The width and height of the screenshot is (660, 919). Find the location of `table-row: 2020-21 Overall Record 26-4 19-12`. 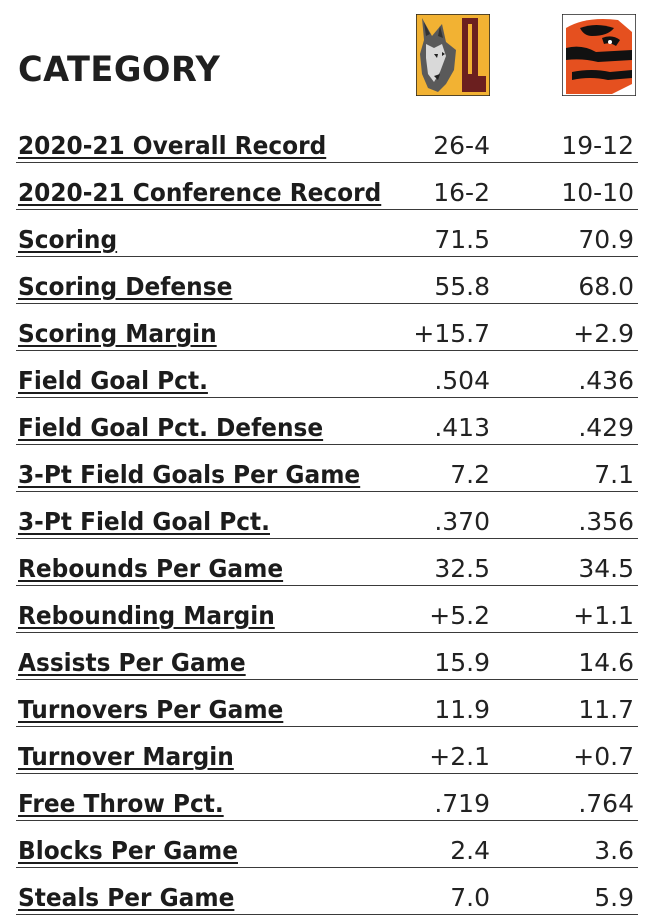

table-row: 2020-21 Overall Record 26-4 19-12 is located at coordinates (327, 143).